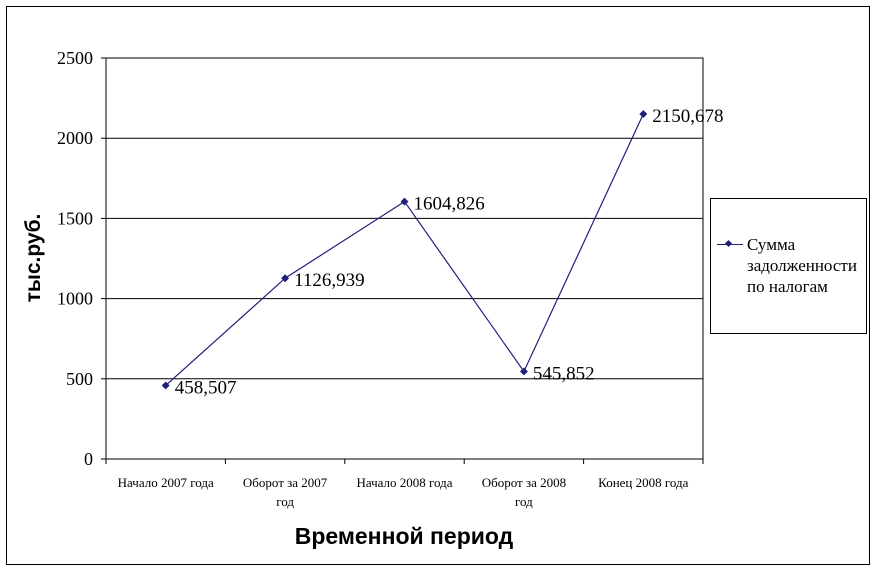 The width and height of the screenshot is (876, 571). I want to click on data-label: 458,507, so click(206, 387).